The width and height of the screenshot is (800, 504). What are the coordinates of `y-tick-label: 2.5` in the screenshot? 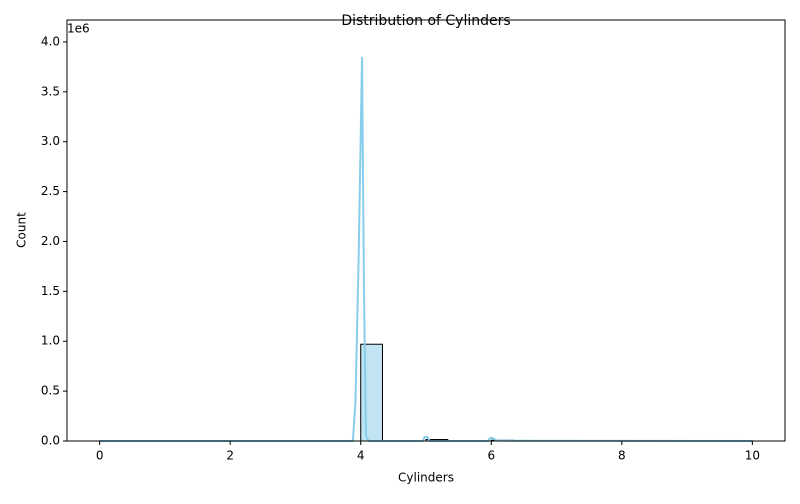 It's located at (50, 191).